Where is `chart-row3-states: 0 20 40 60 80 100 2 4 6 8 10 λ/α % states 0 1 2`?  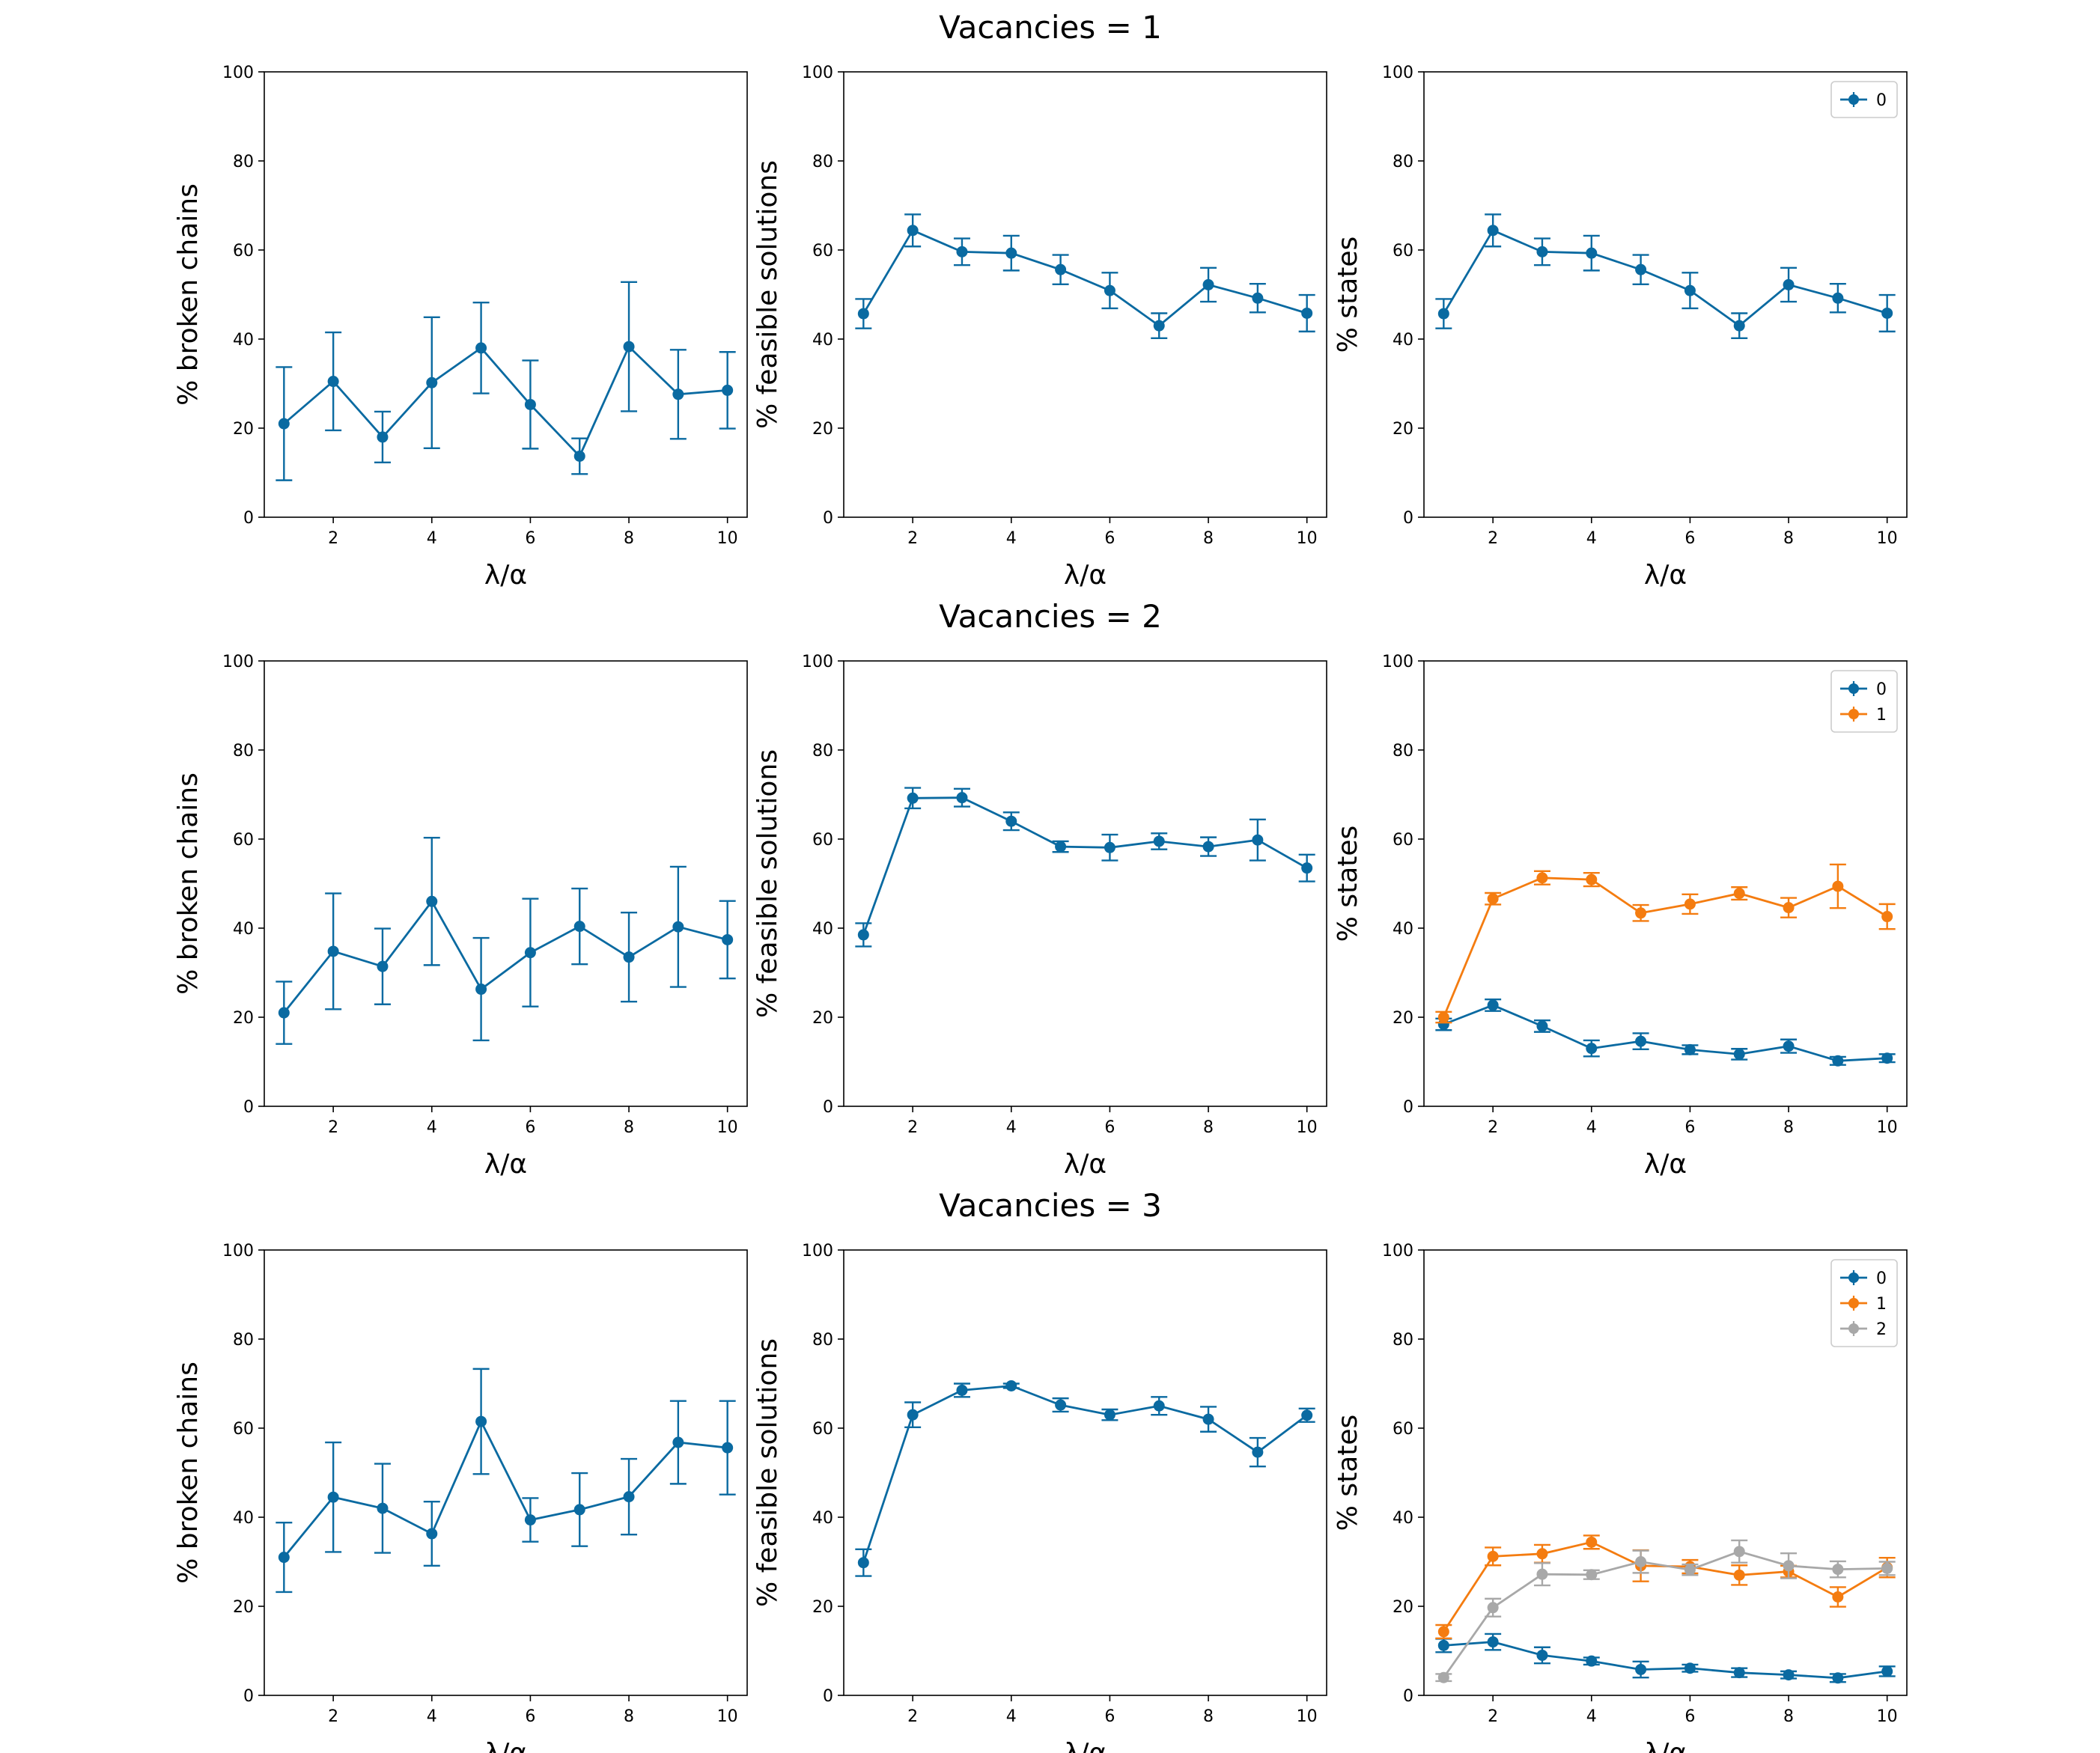 chart-row3-states: 0 20 40 60 80 100 2 4 6 8 10 λ/α % states 0 1 2 is located at coordinates (1620, 1498).